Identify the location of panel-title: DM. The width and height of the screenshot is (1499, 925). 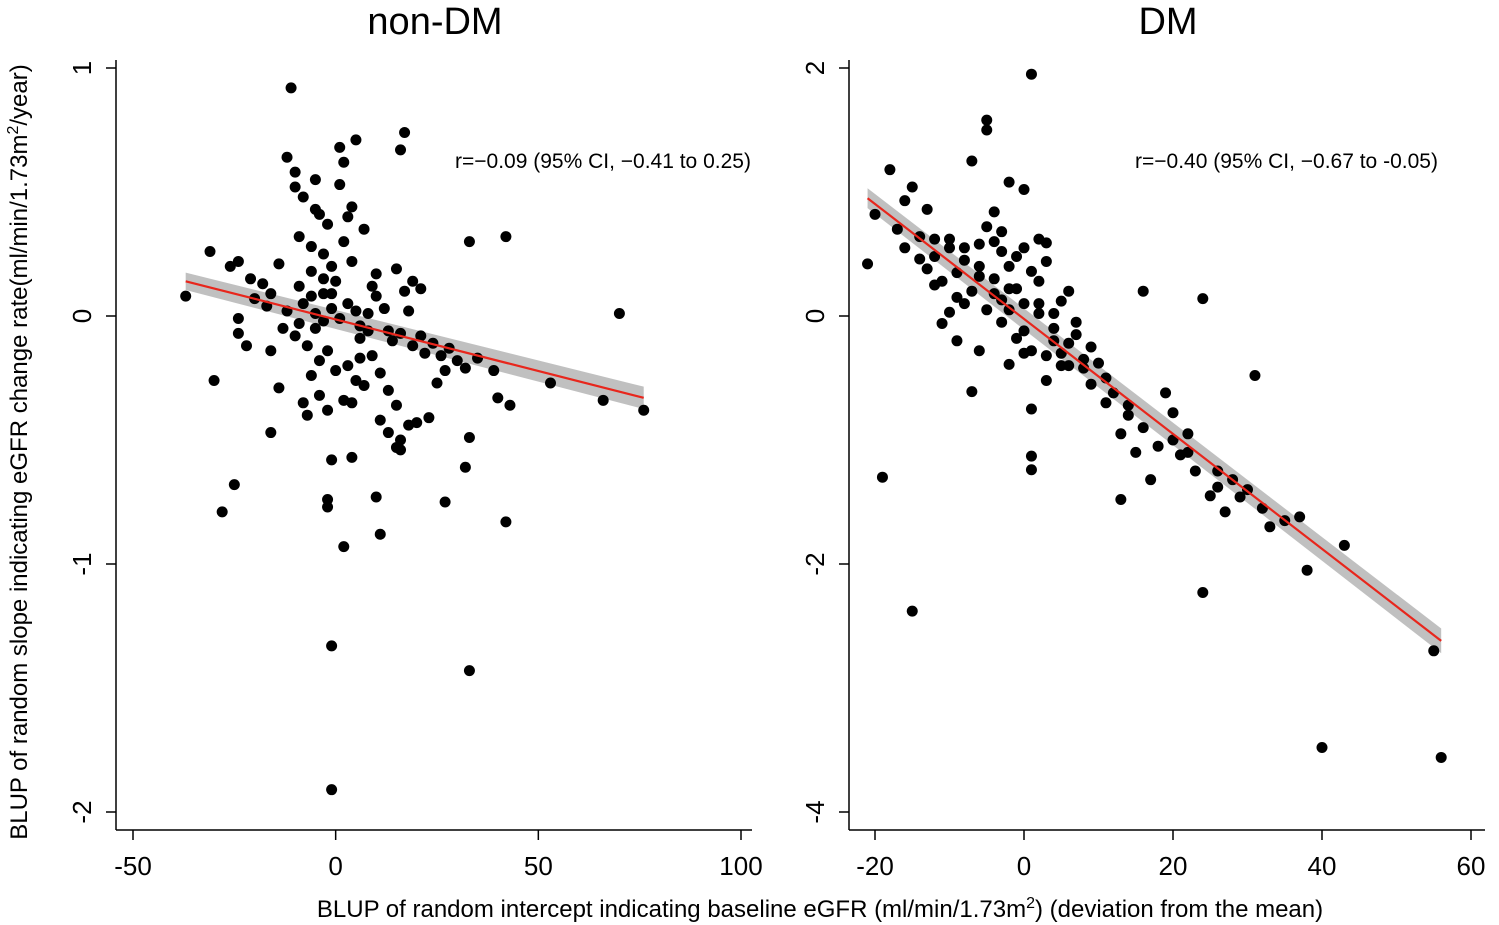
(1167, 22).